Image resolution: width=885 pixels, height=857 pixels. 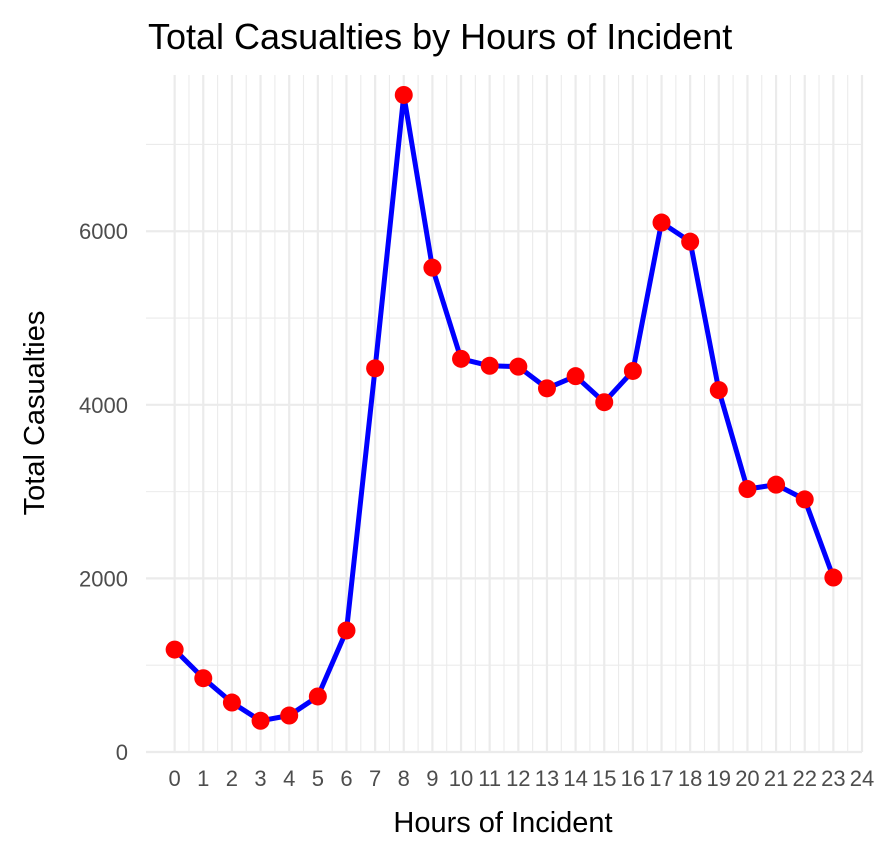 I want to click on x-tick-label: 0, so click(x=175, y=778).